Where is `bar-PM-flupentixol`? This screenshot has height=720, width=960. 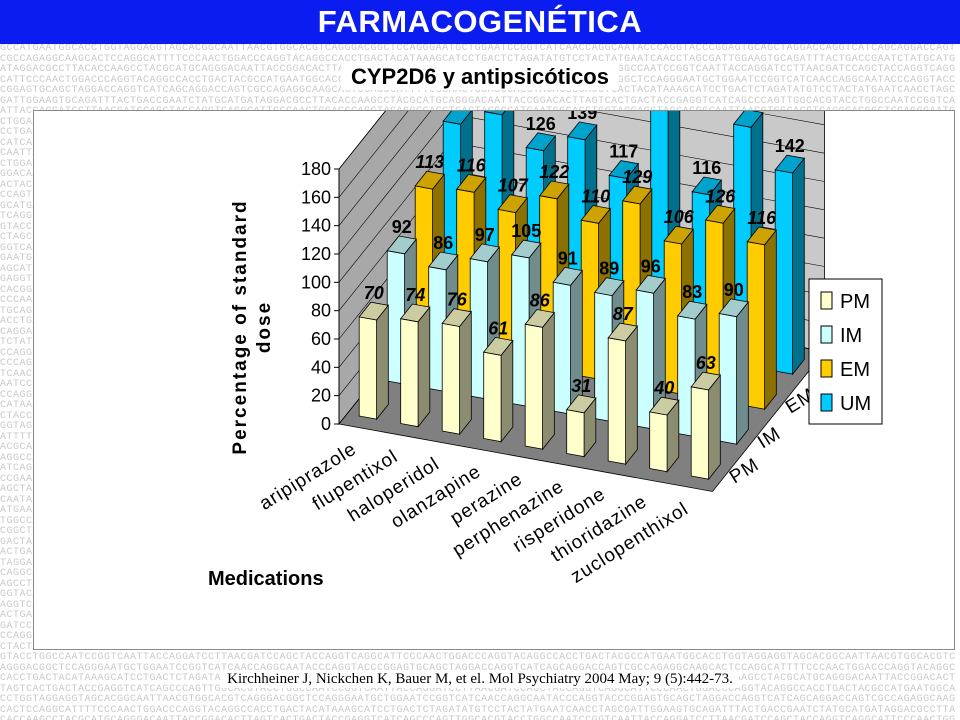 bar-PM-flupentixol is located at coordinates (415, 365).